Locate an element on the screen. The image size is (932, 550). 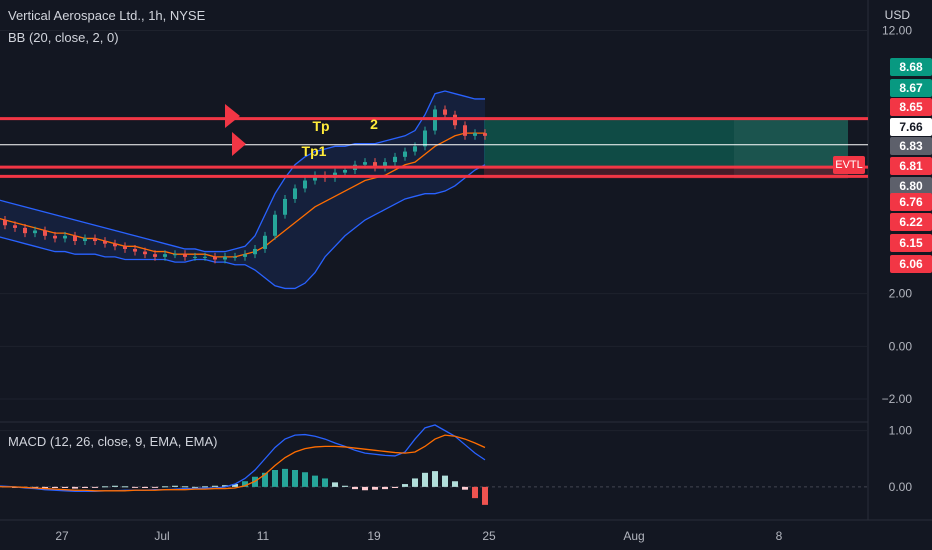
annotation-label: 2 is located at coordinates (374, 124).